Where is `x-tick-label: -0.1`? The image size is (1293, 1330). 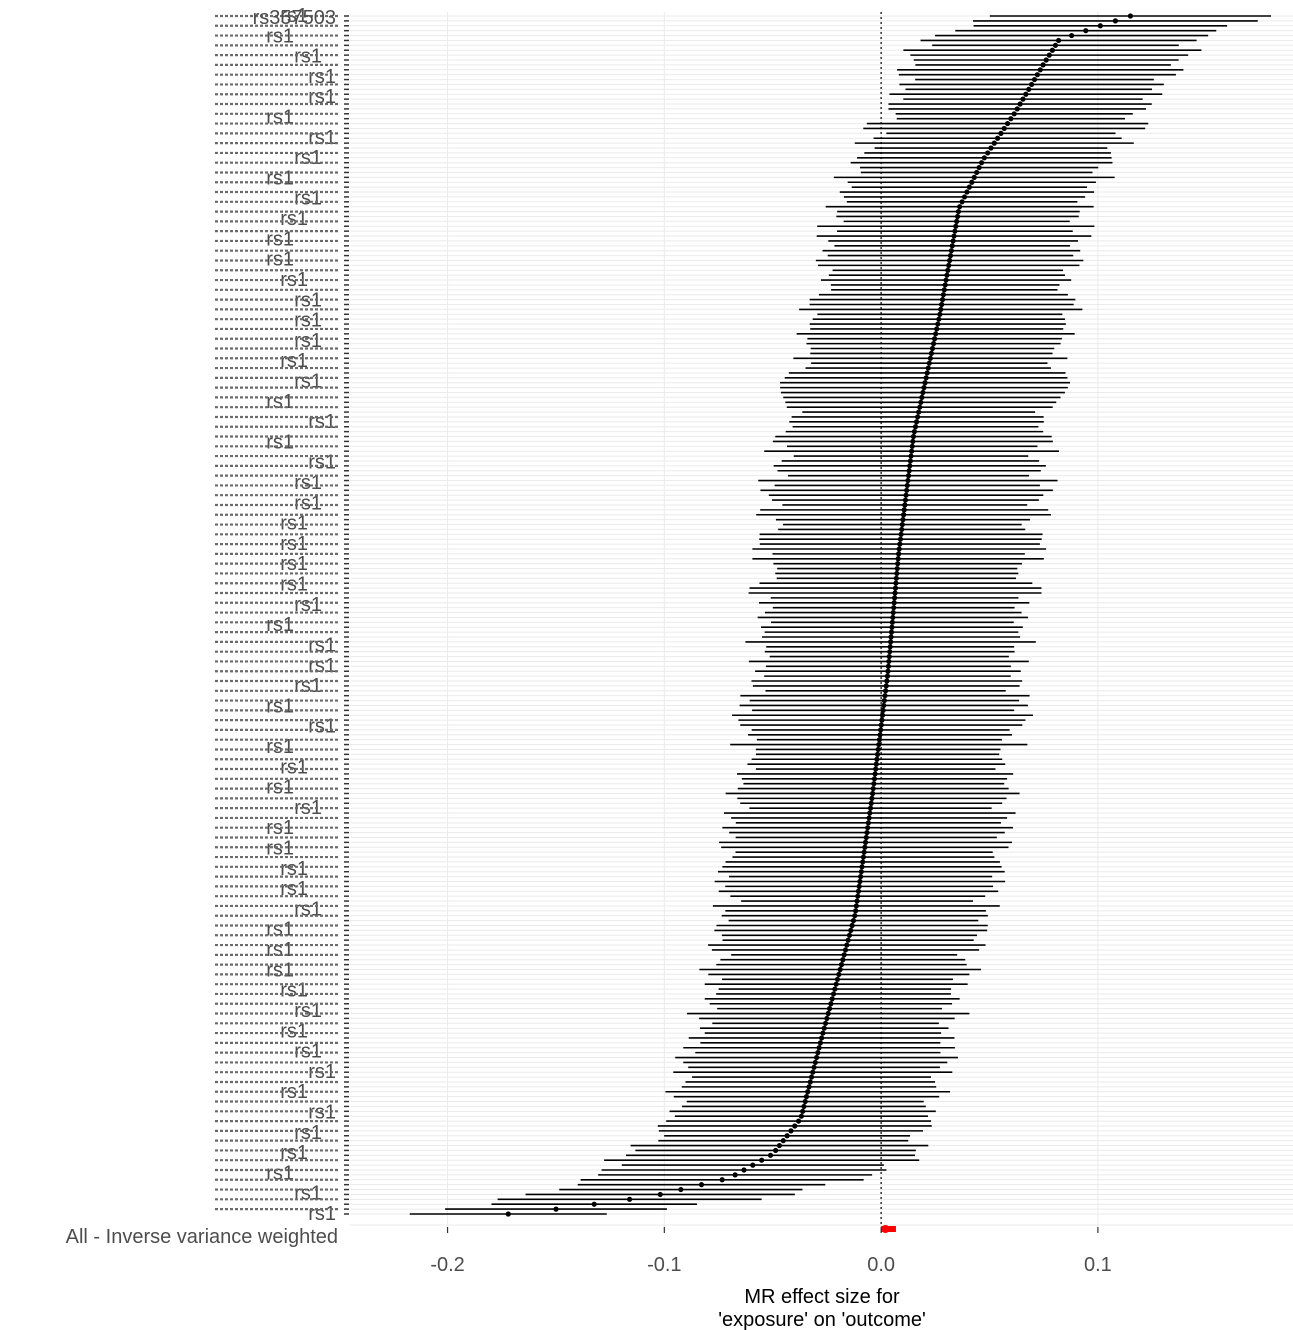
x-tick-label: -0.1 is located at coordinates (664, 1265).